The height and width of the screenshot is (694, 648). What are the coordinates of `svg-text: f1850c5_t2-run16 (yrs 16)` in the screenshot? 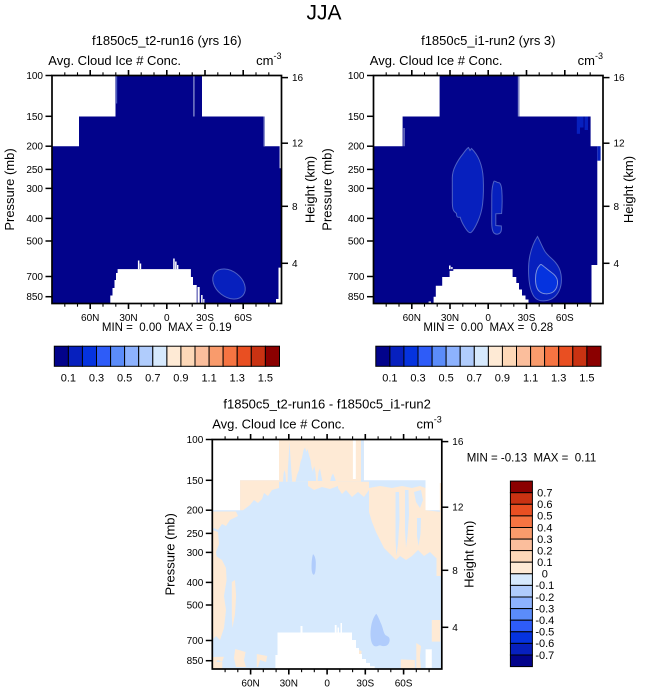 It's located at (167, 40).